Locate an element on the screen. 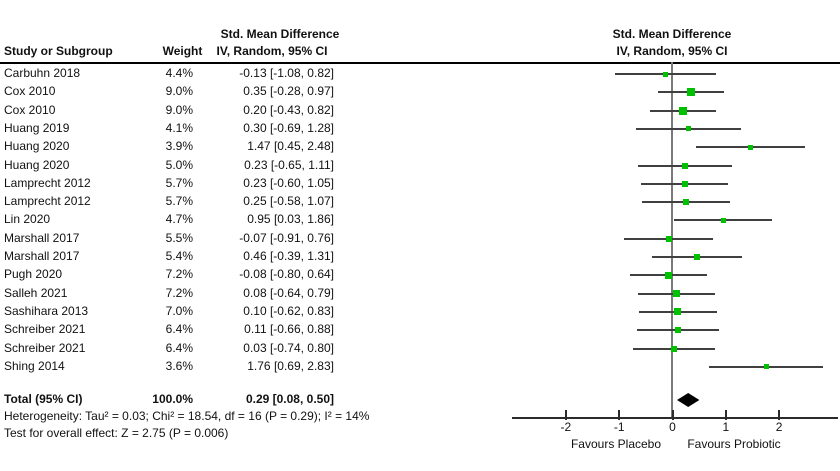 The image size is (840, 471). study-effect-text: -0.07 [-0.91, 0.76] is located at coordinates (286, 237).